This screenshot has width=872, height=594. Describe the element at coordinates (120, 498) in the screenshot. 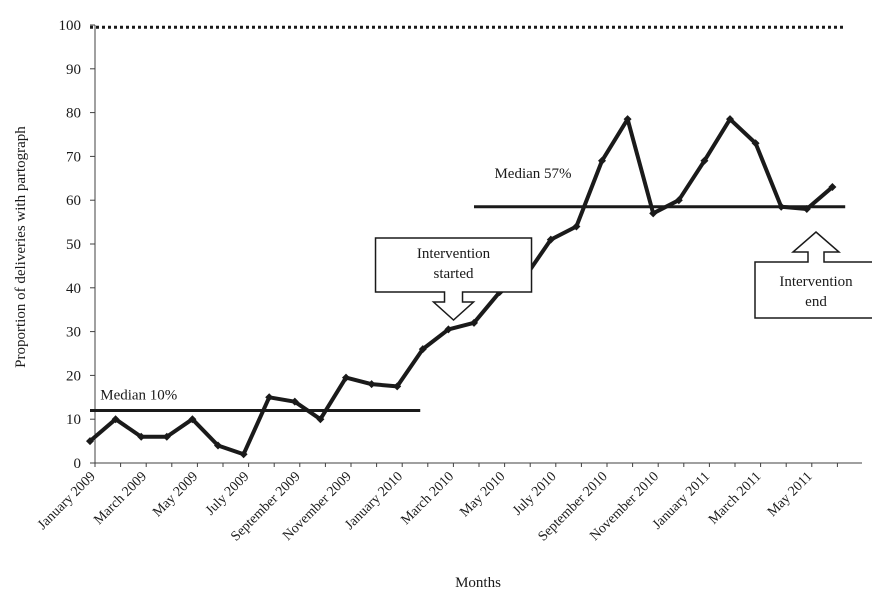

I see `x-tick-label: March 2009` at that location.